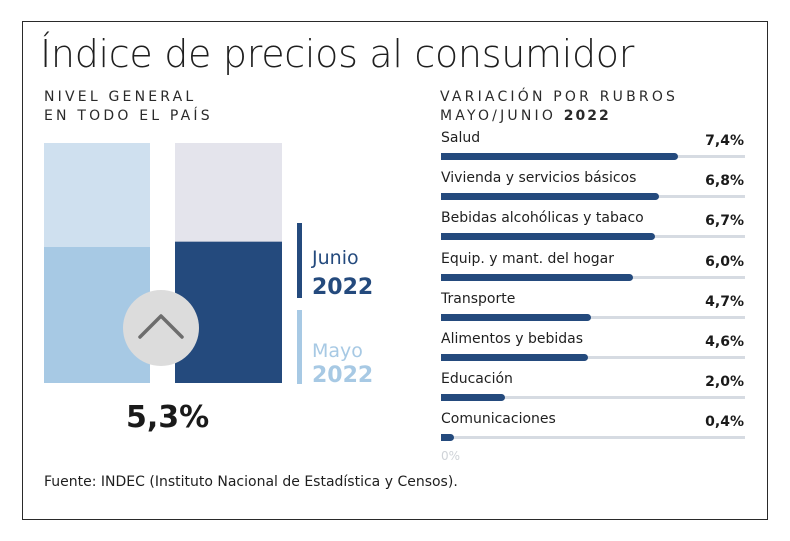 This screenshot has width=790, height=541. Describe the element at coordinates (299, 347) in the screenshot. I see `legend-mayo-marker` at that location.